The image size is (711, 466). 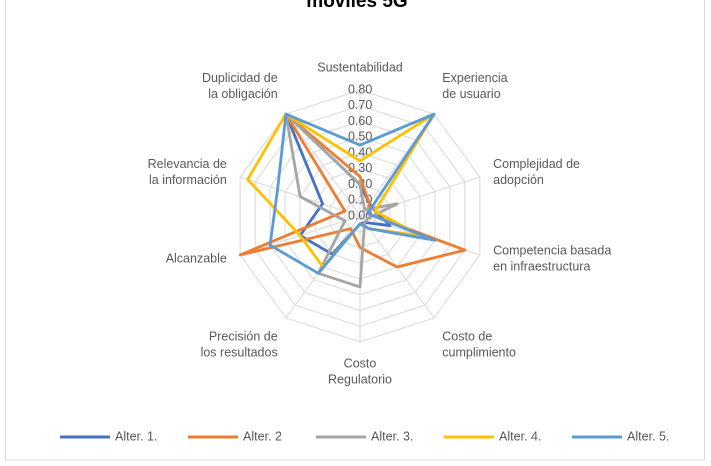 What do you see at coordinates (360, 121) in the screenshot?
I see `r-tick-label: 0.60` at bounding box center [360, 121].